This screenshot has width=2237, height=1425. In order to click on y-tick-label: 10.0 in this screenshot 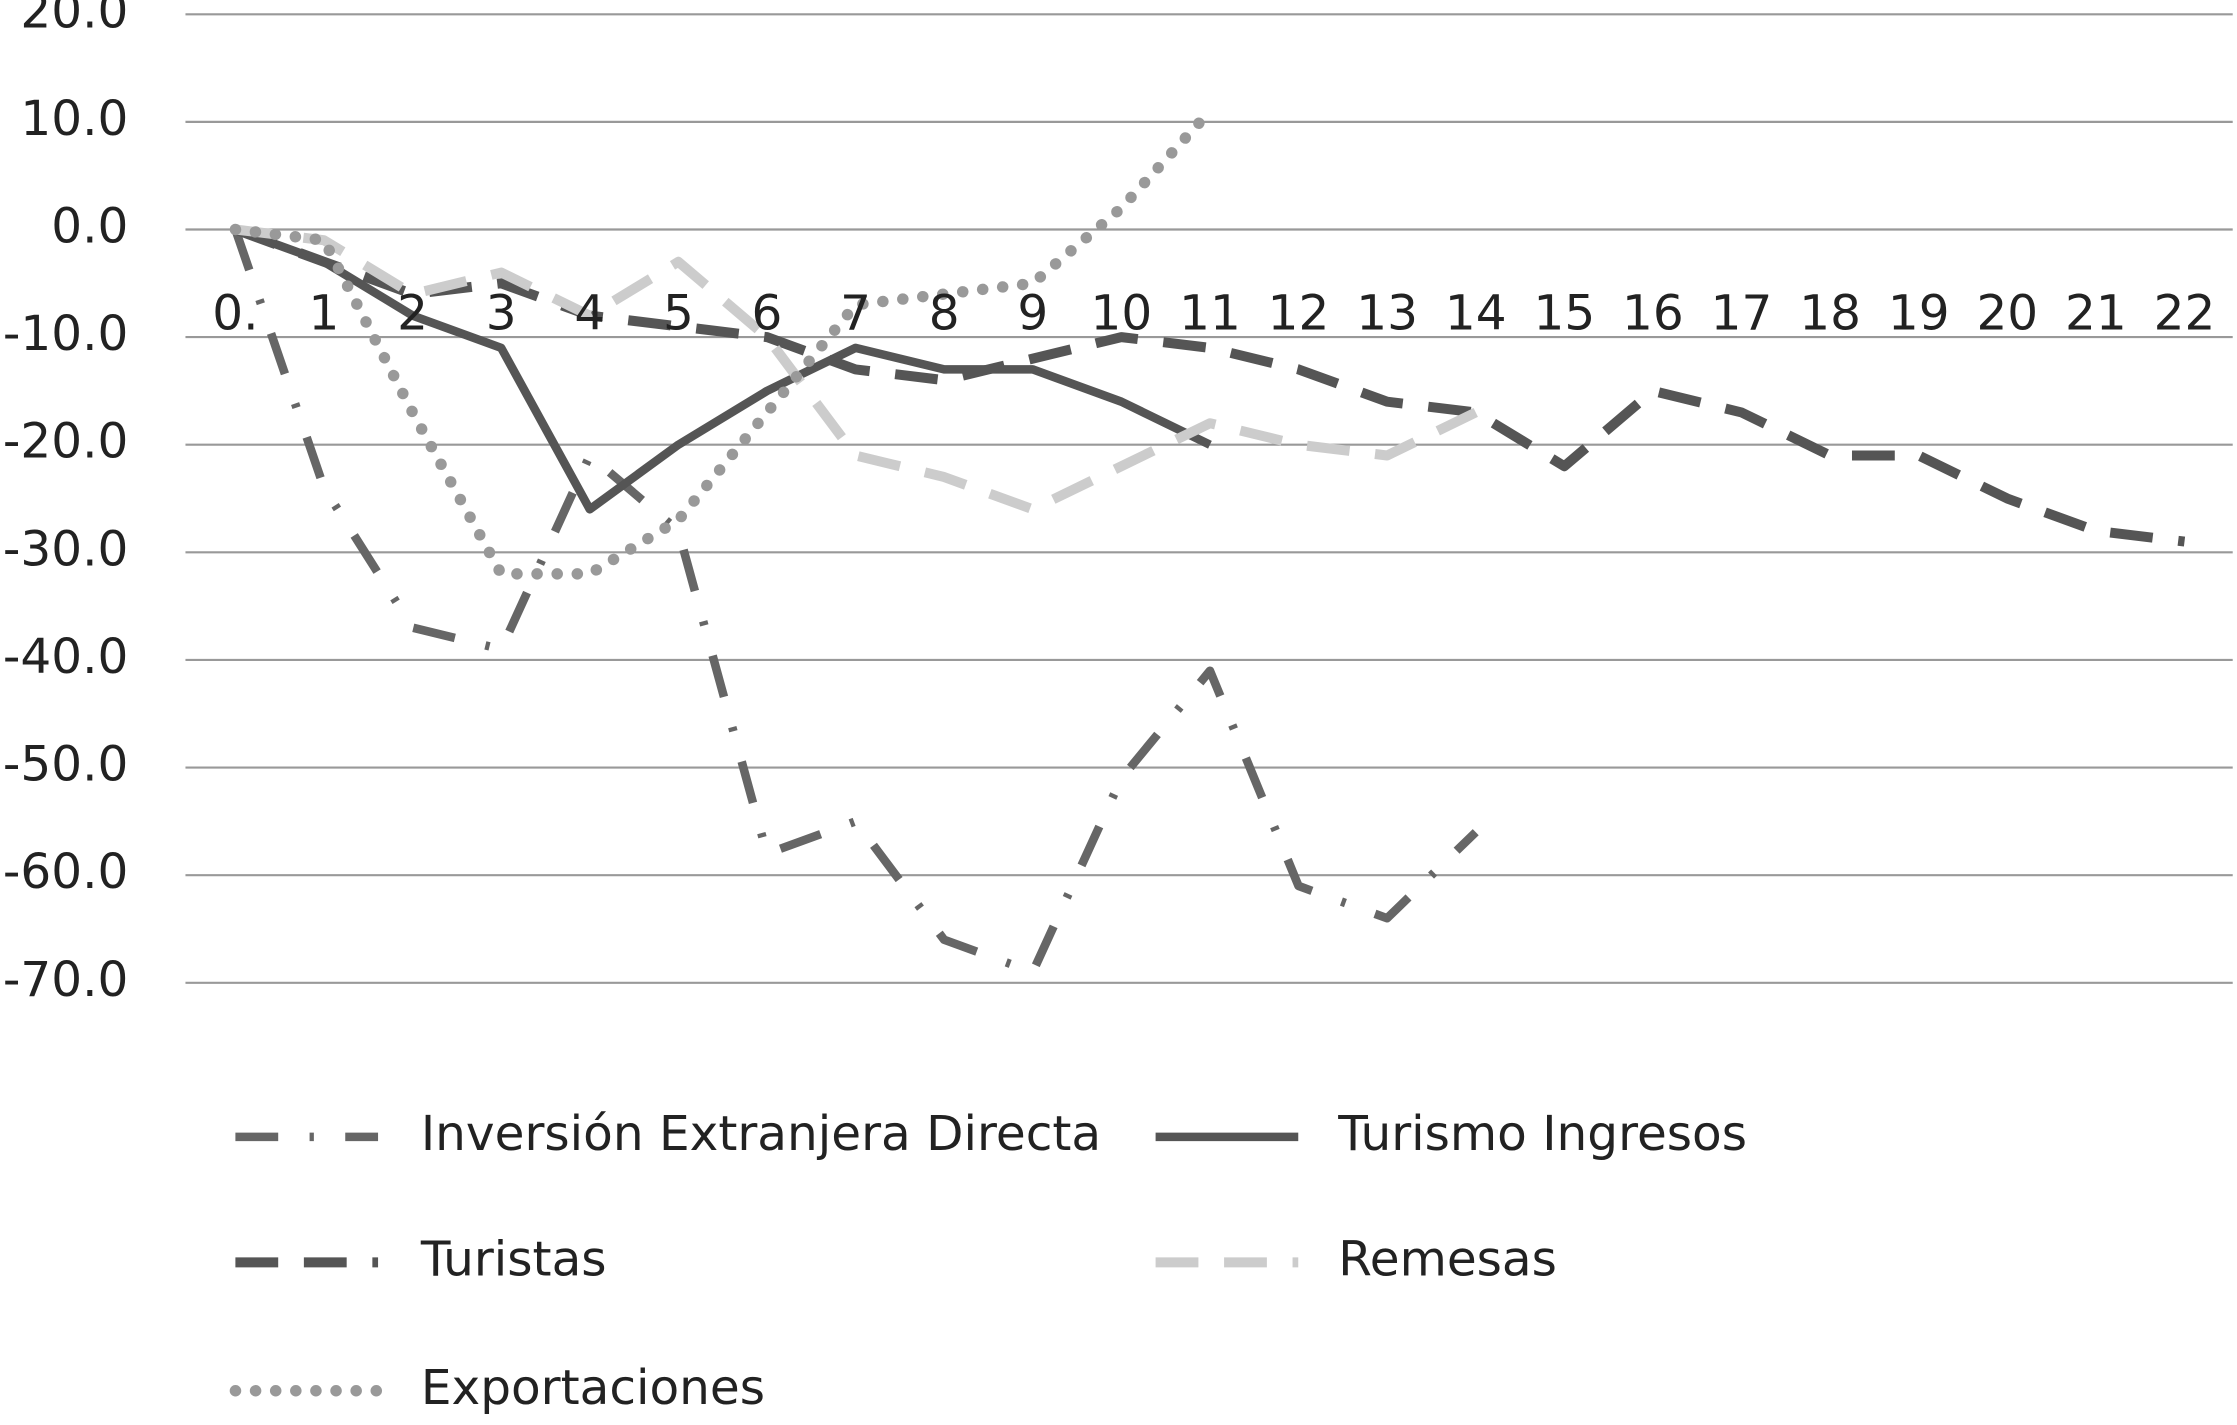, I will do `click(74, 119)`.